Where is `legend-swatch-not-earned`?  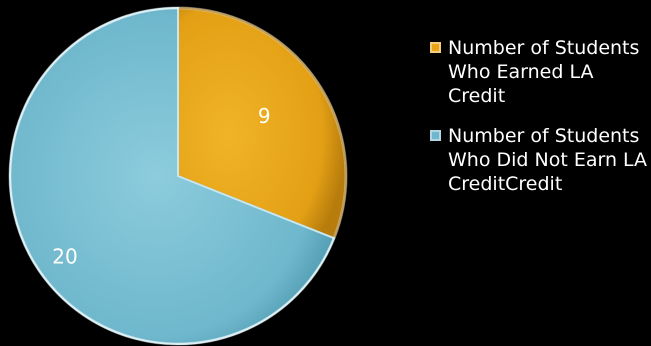 legend-swatch-not-earned is located at coordinates (435, 135).